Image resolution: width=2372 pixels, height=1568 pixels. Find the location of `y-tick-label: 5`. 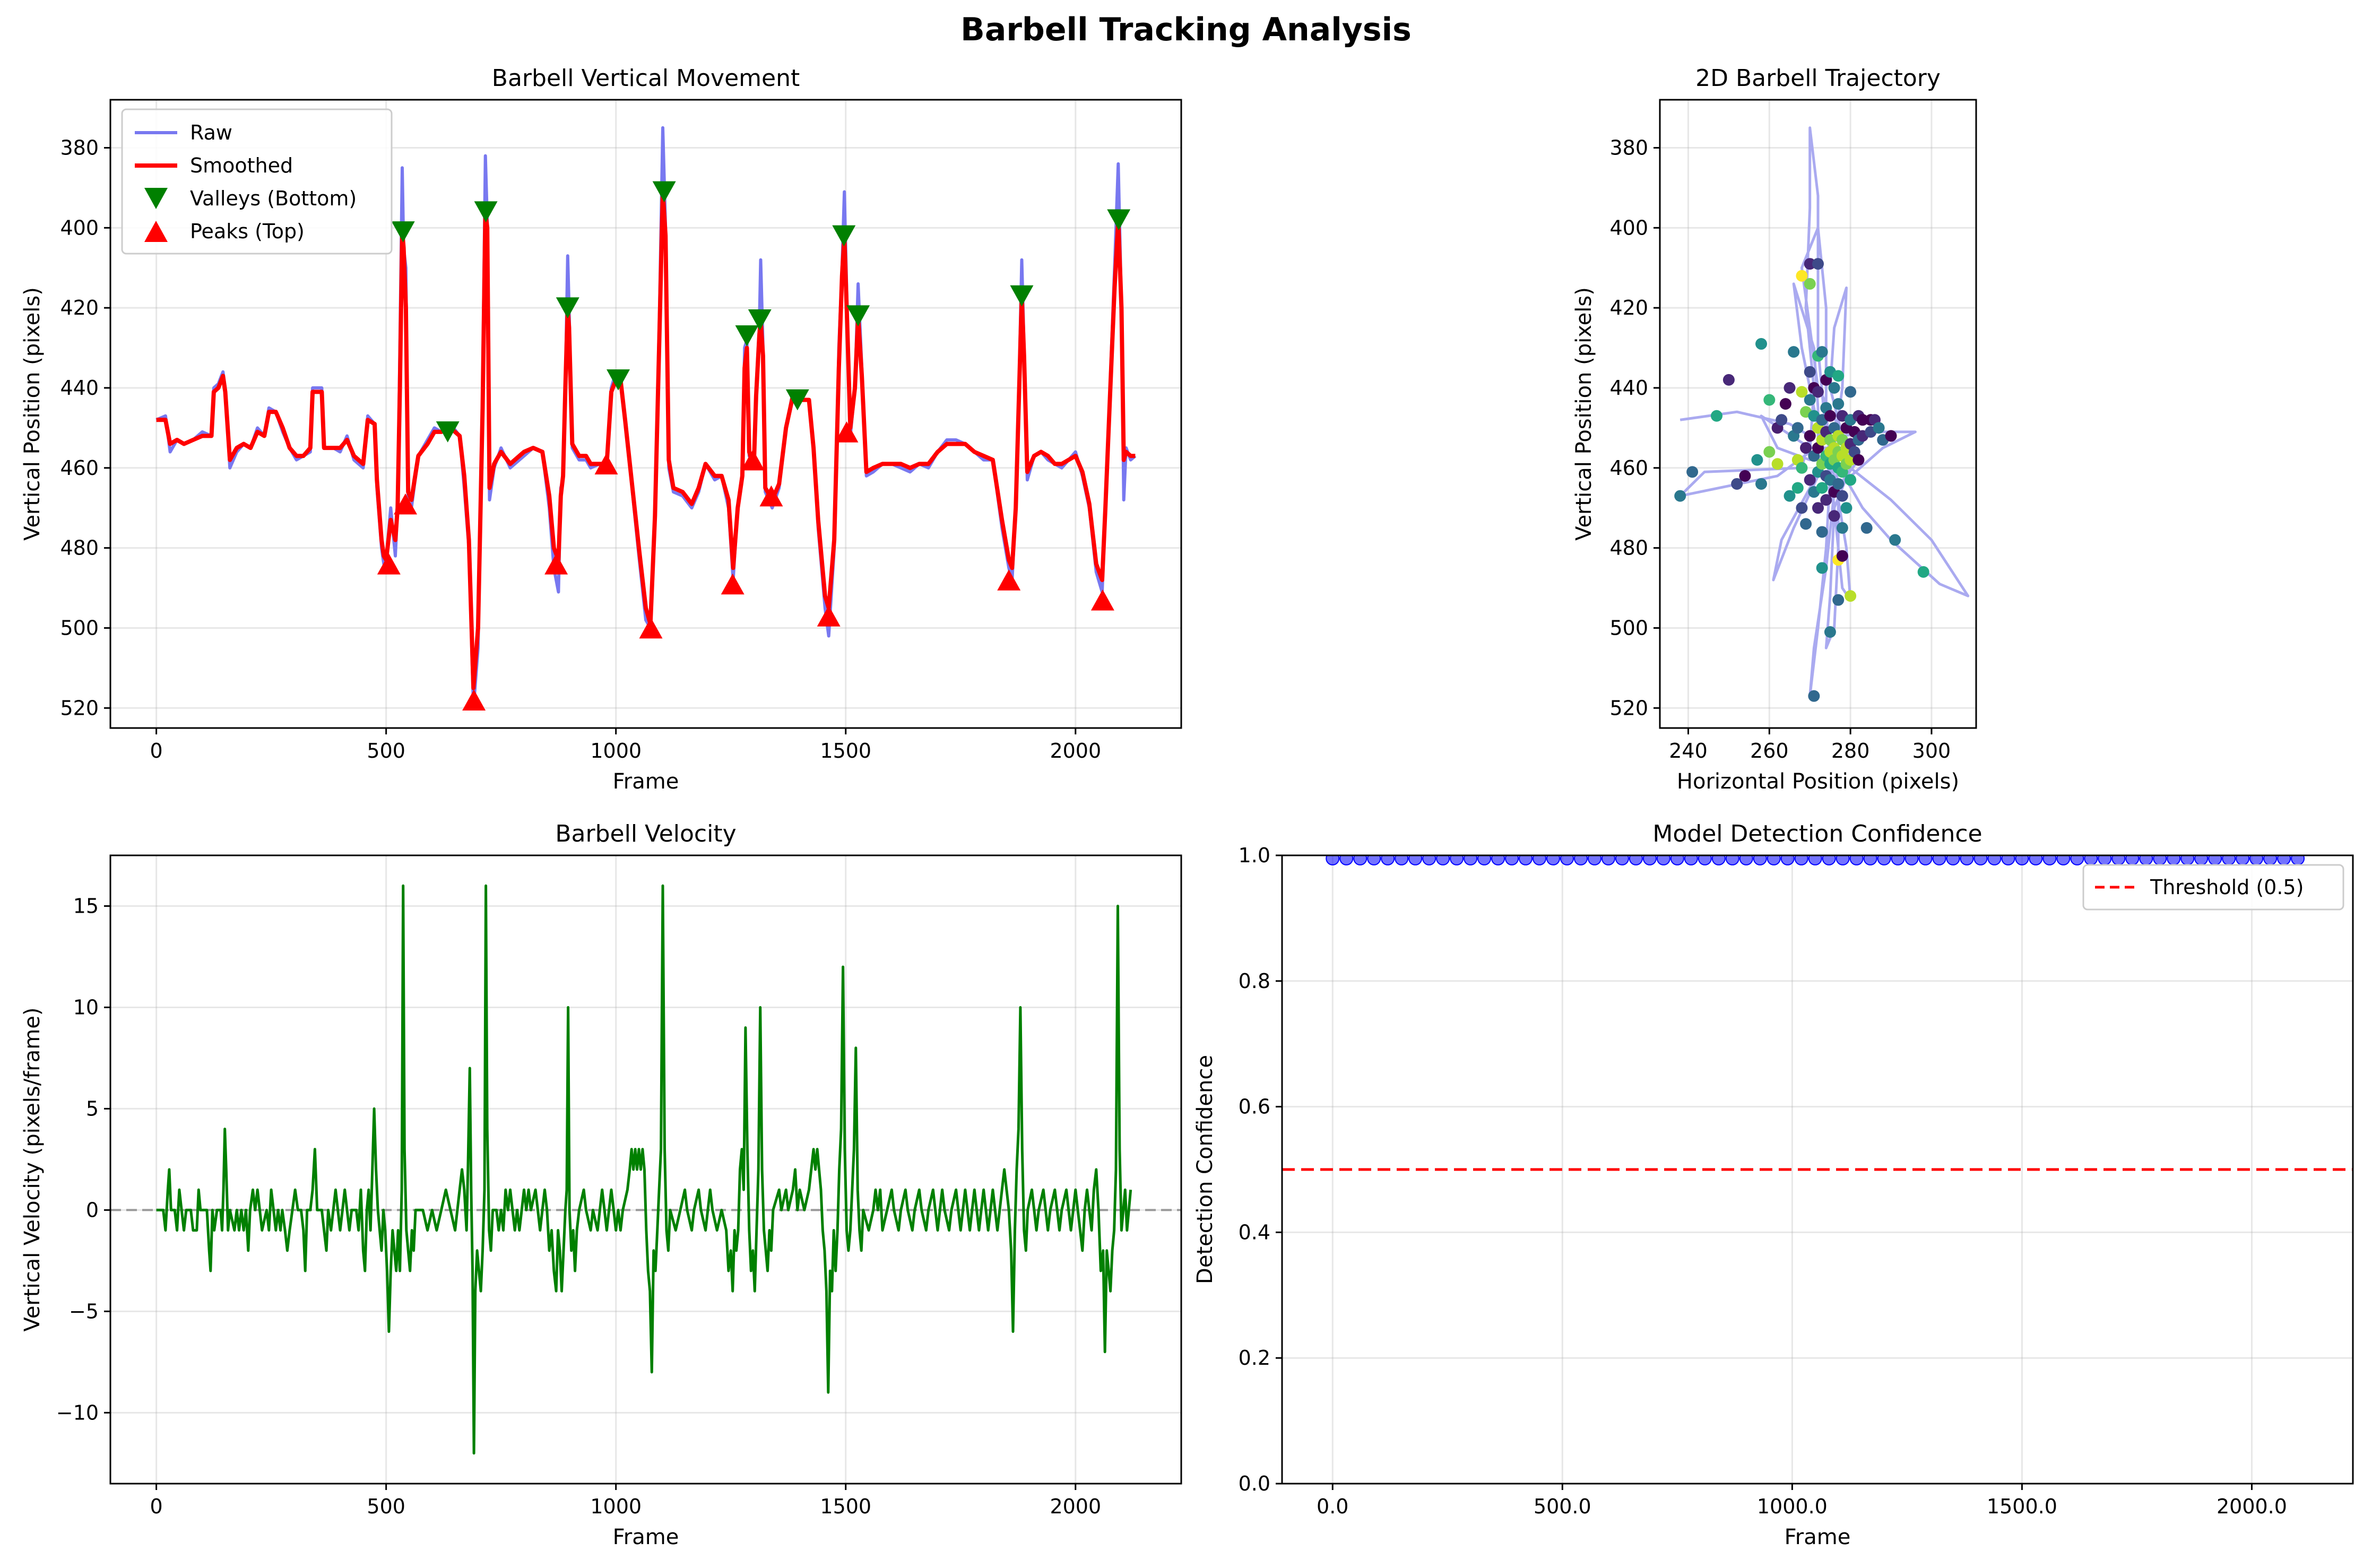

y-tick-label: 5 is located at coordinates (92, 1108).